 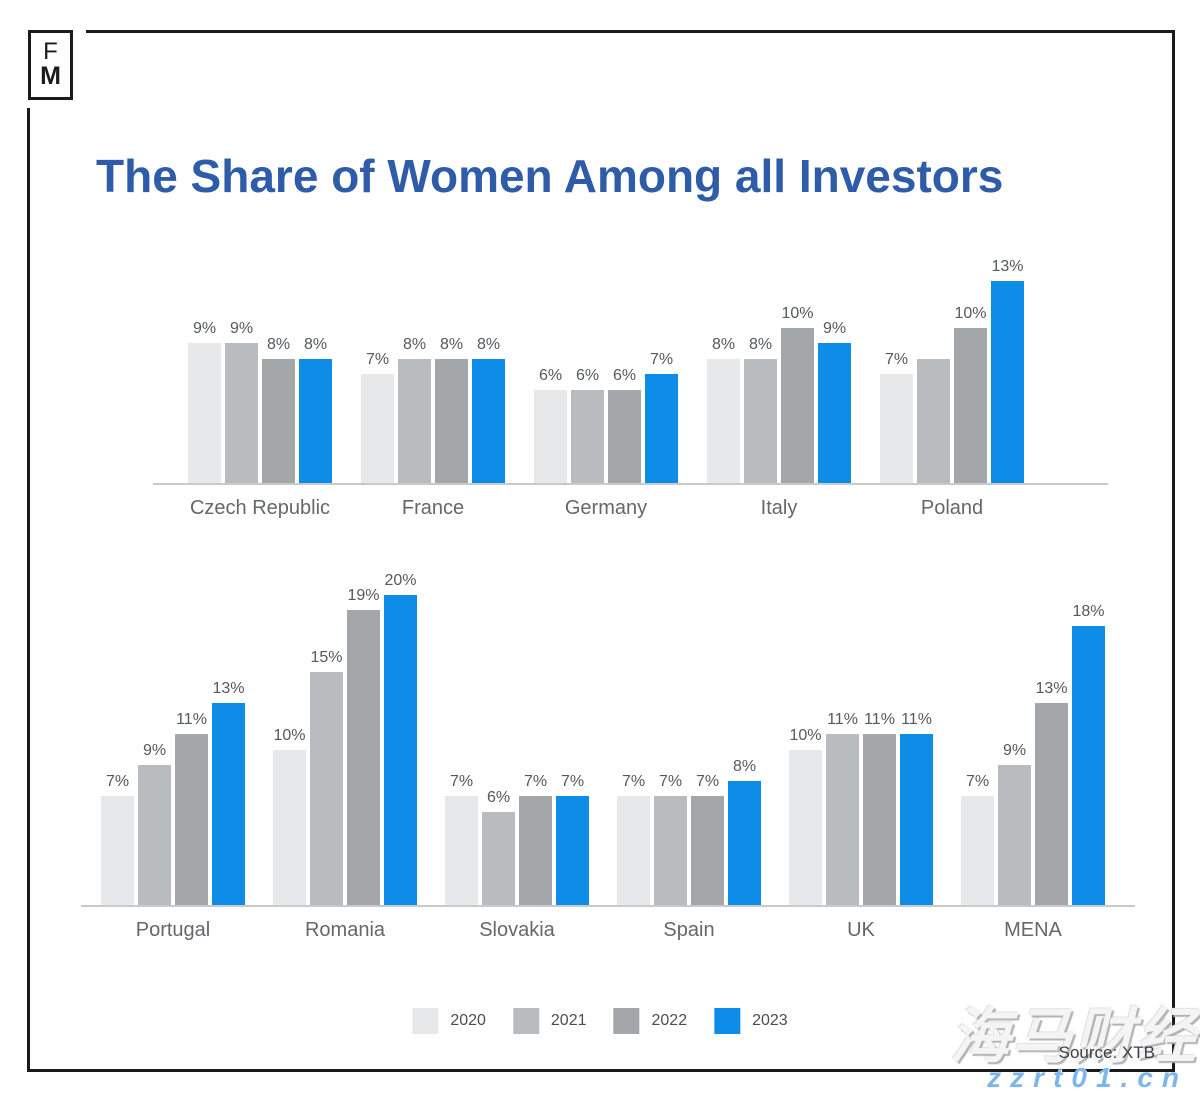 I want to click on bar-group-france: 7% 8% 8% 8% France, so click(x=433, y=380).